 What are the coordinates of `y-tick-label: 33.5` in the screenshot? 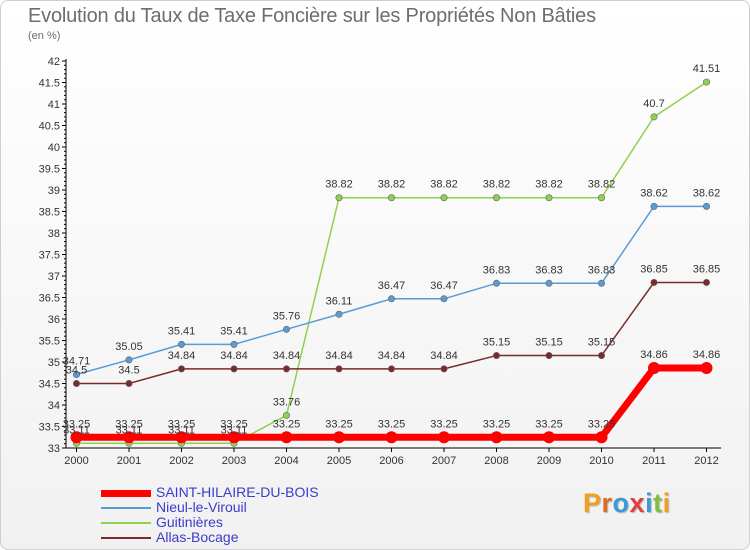 It's located at (49, 428).